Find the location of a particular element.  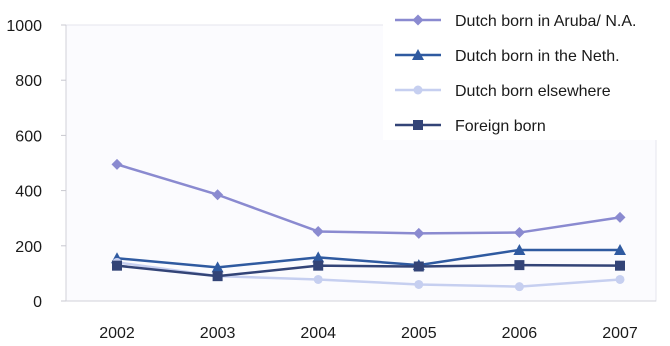

y-tick-label: 200 is located at coordinates (28, 247).